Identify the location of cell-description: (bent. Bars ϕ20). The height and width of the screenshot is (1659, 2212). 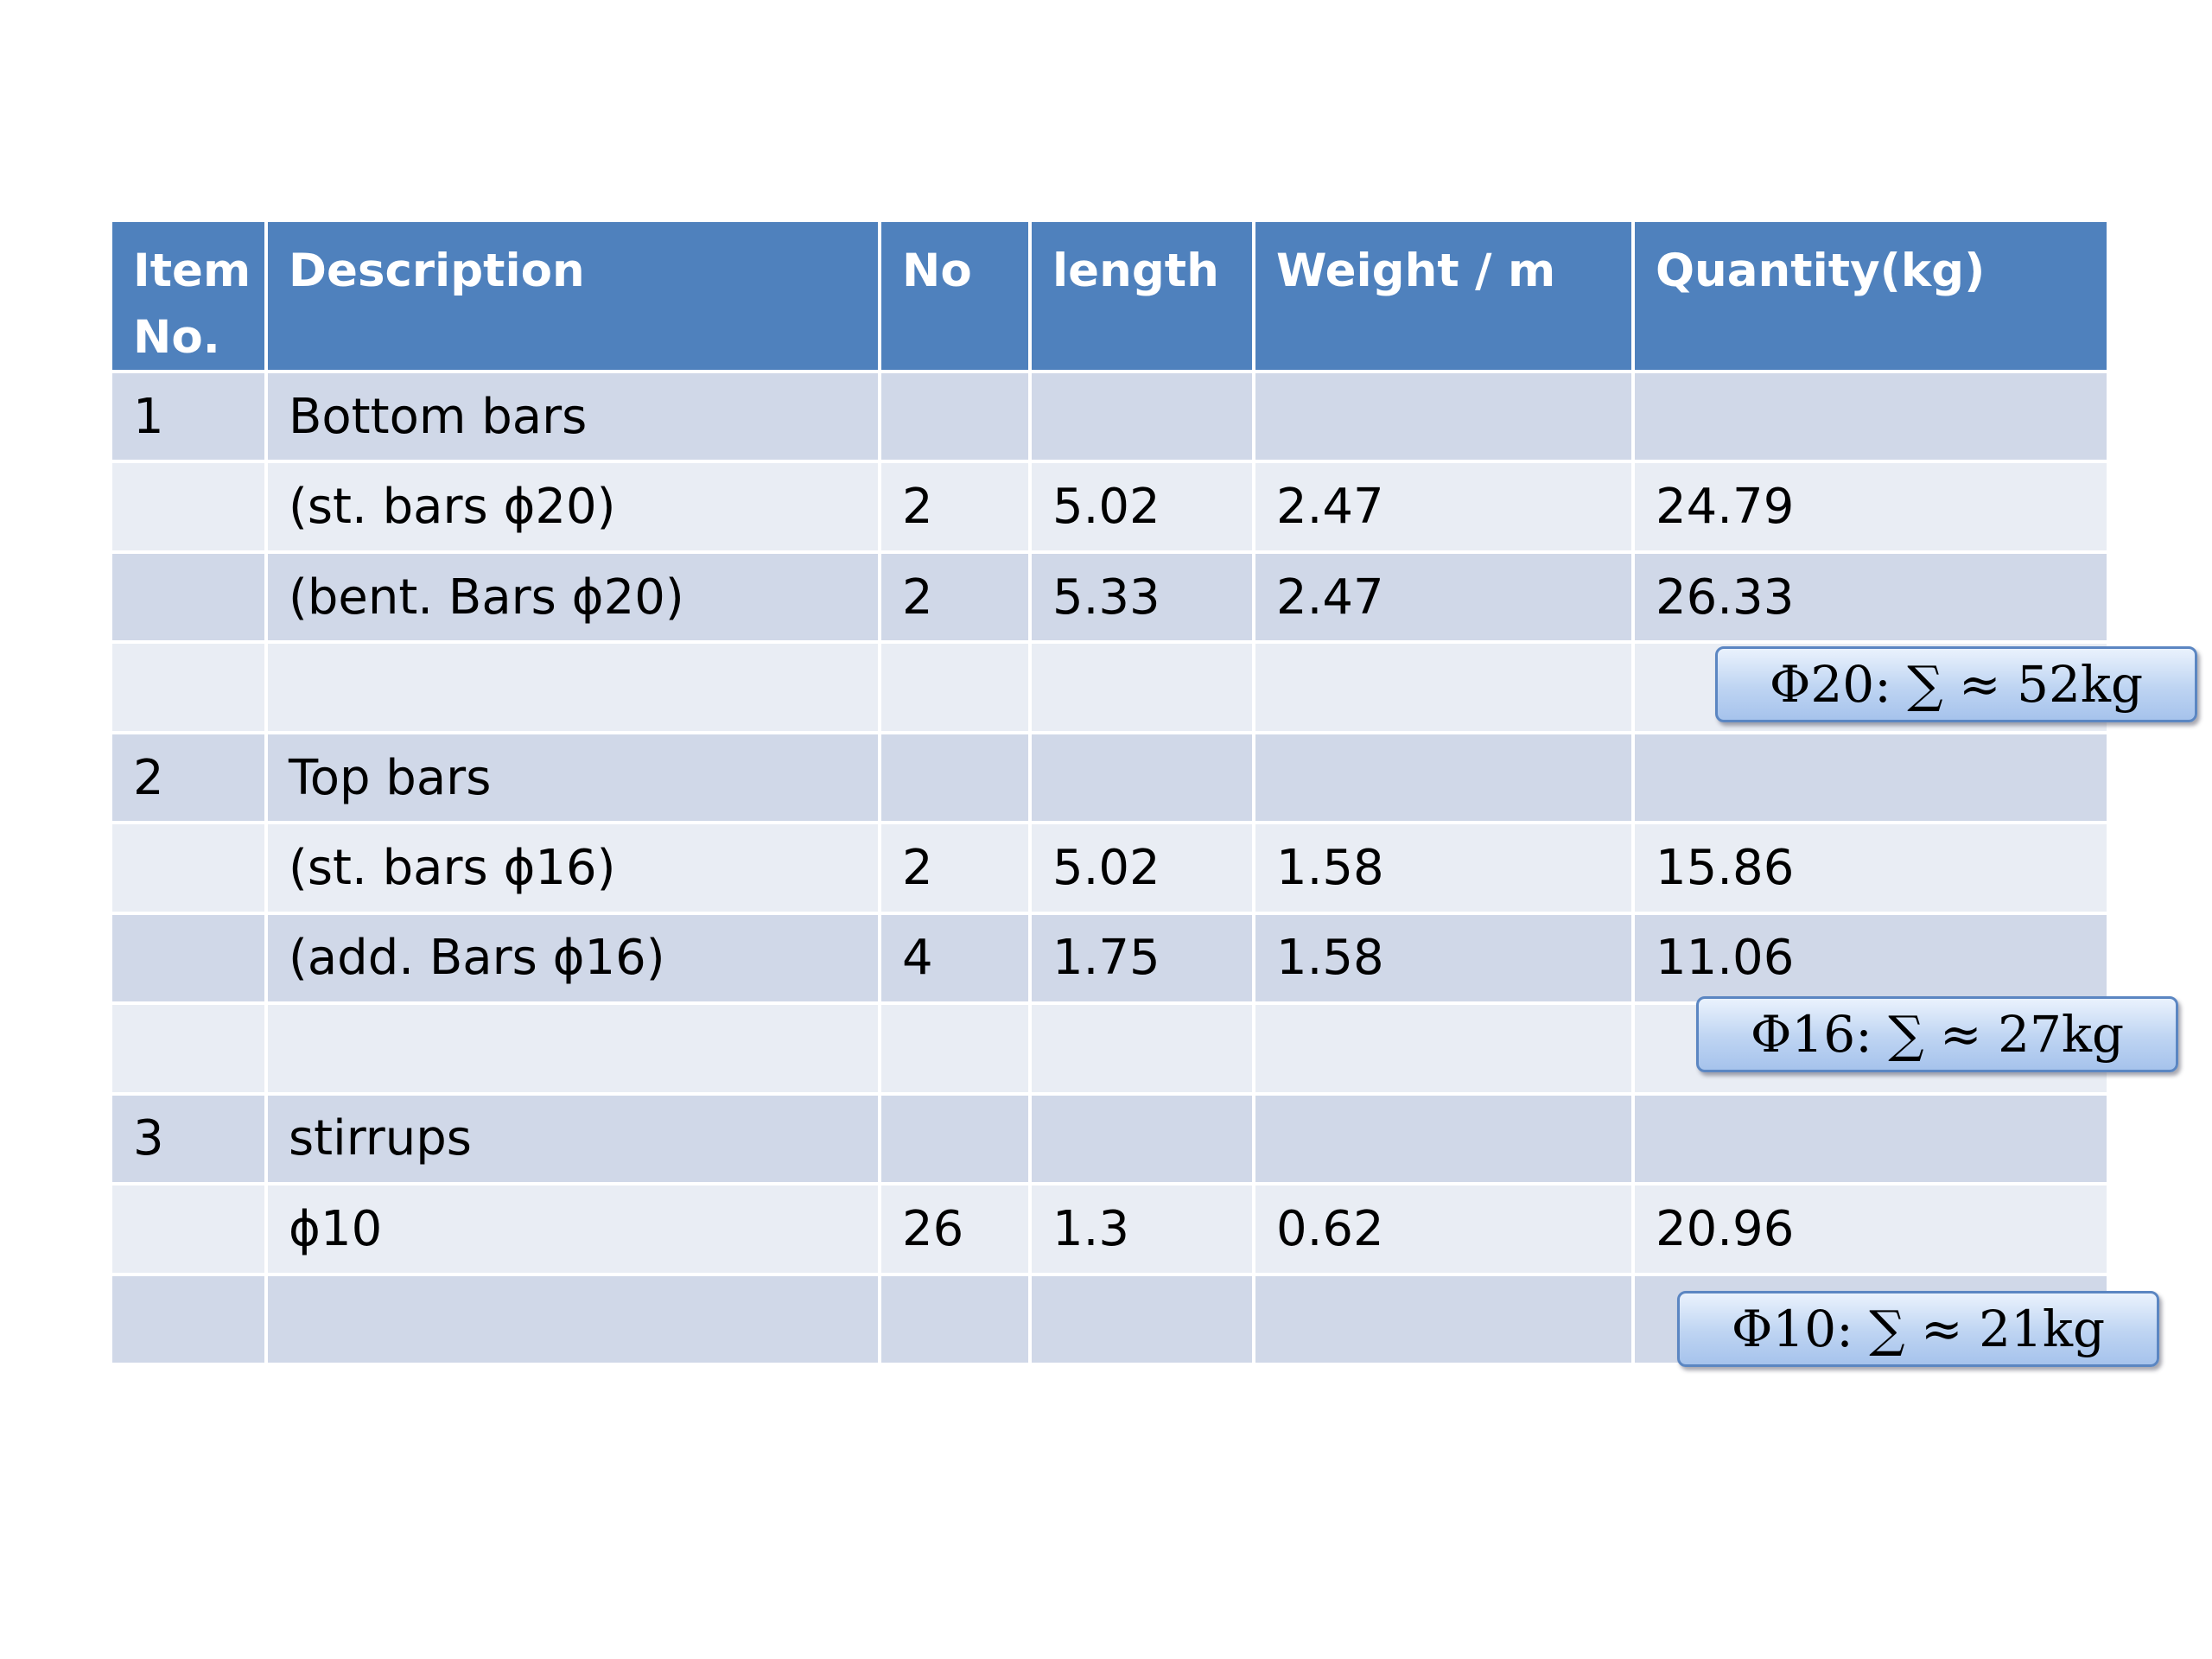
(573, 597).